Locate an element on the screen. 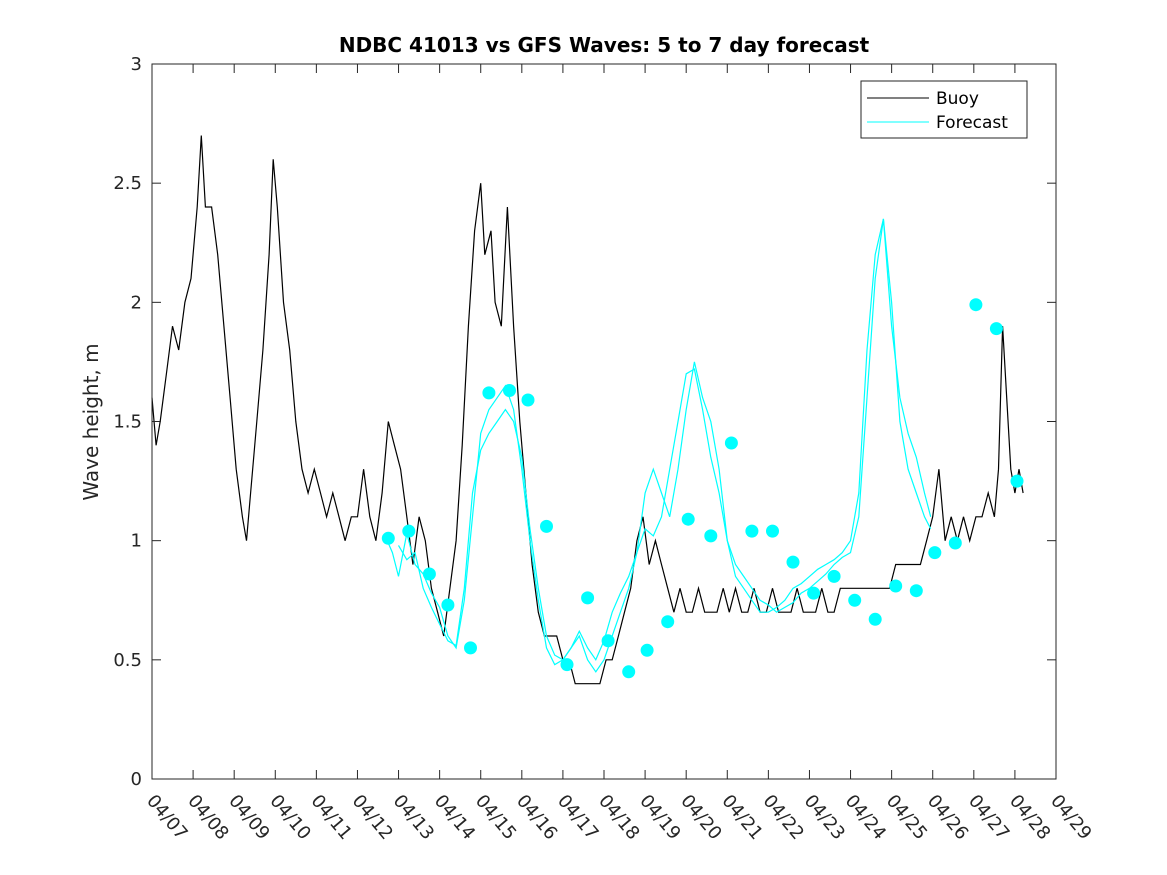  y-tick-label: 0.5 is located at coordinates (127, 660).